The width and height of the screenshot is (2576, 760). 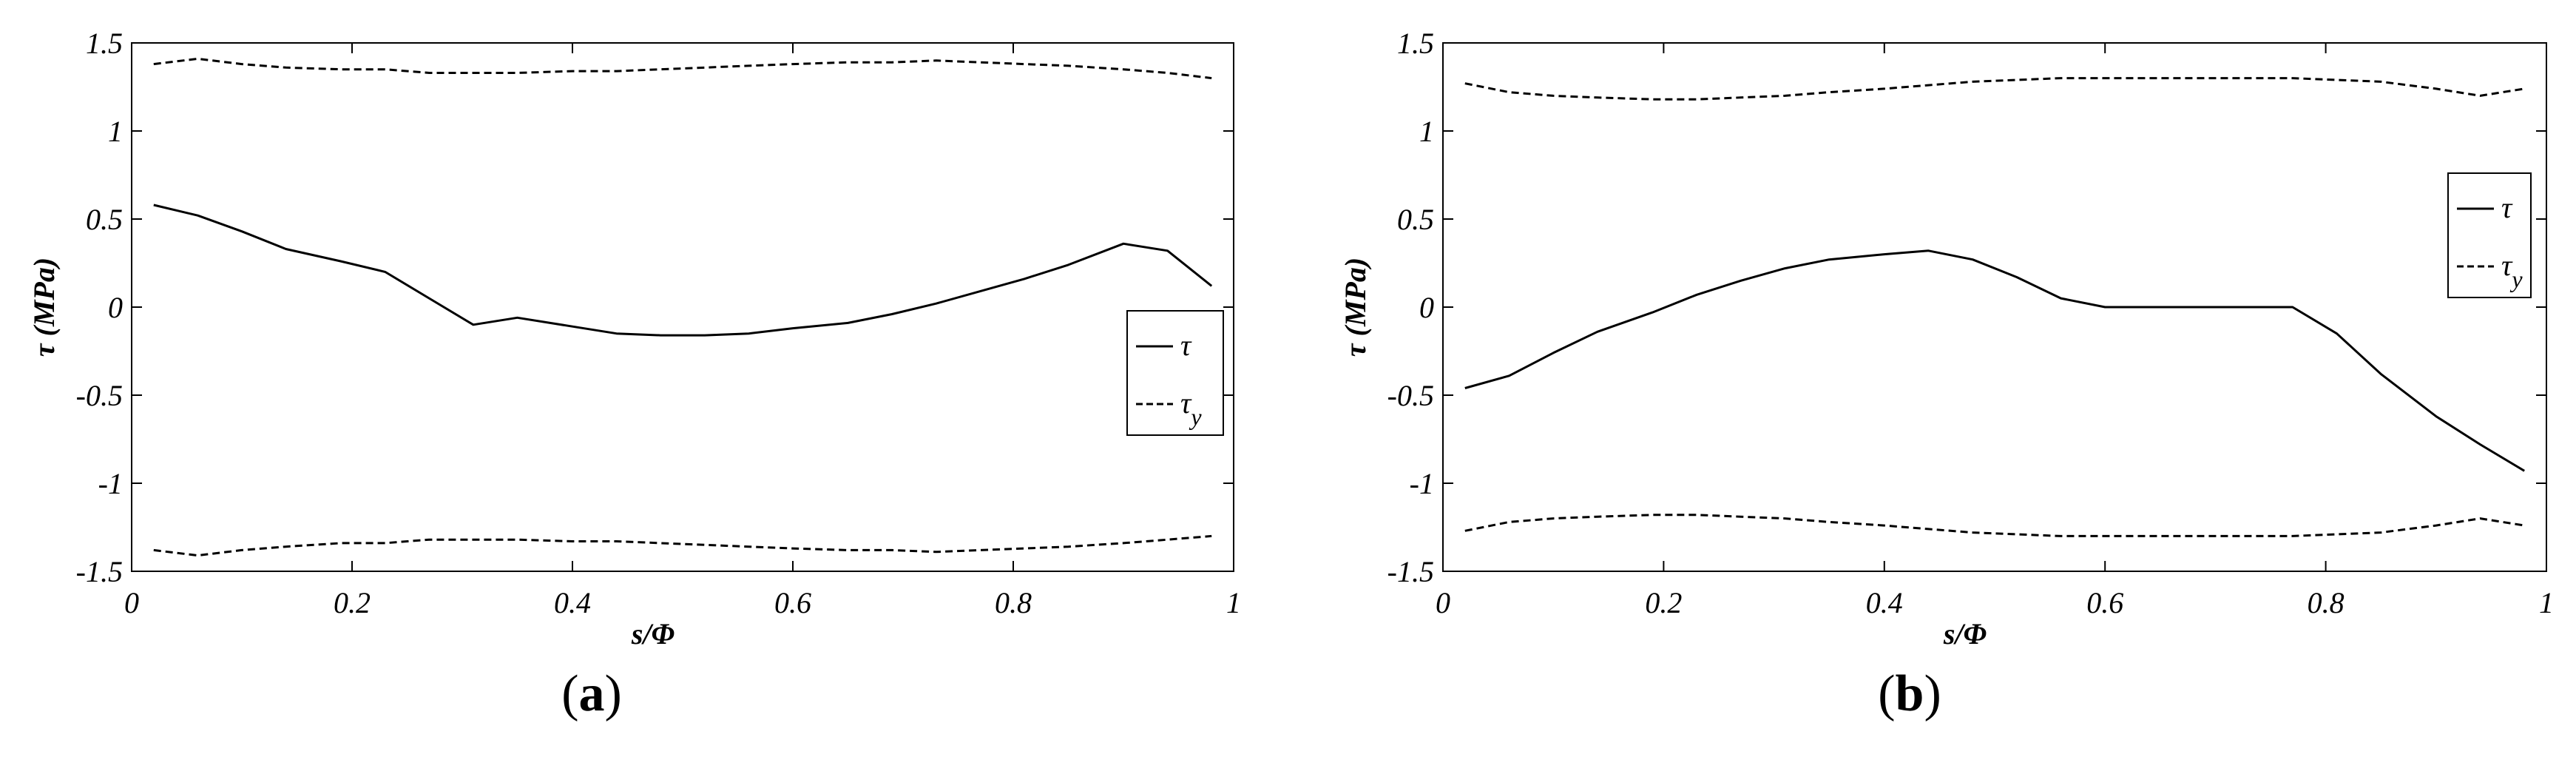 I want to click on panel-label-a: (a), so click(x=591, y=693).